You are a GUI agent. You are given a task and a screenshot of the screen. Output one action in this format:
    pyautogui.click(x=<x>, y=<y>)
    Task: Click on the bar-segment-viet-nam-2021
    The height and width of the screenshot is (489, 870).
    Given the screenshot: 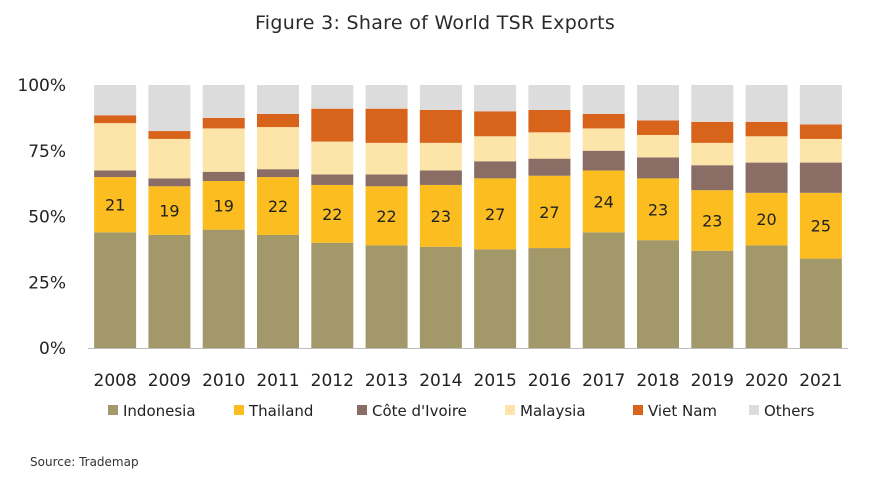 What is the action you would take?
    pyautogui.click(x=820, y=131)
    